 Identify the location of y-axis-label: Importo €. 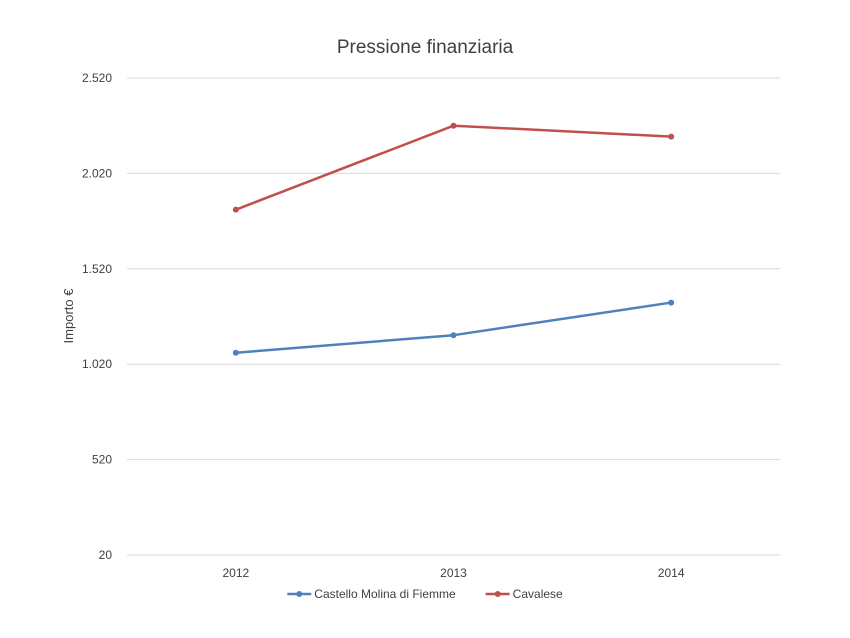
(68, 316).